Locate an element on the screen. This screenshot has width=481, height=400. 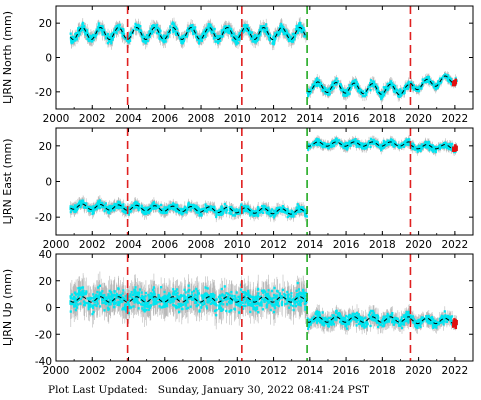
y-axis-label: LJRN Up (mm) is located at coordinates (7, 307).